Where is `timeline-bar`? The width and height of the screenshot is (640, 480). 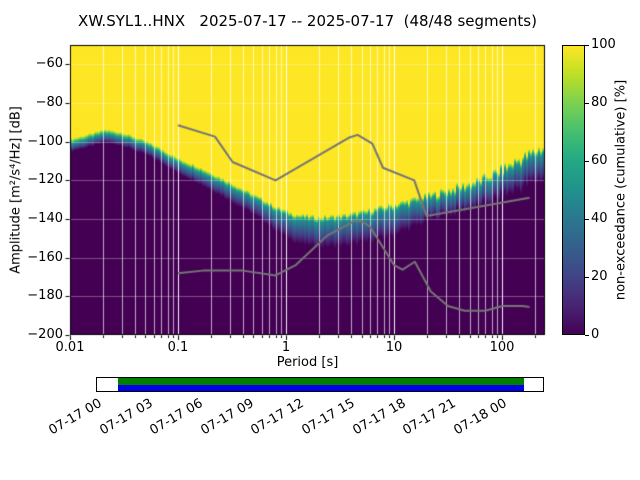
timeline-bar is located at coordinates (320, 384).